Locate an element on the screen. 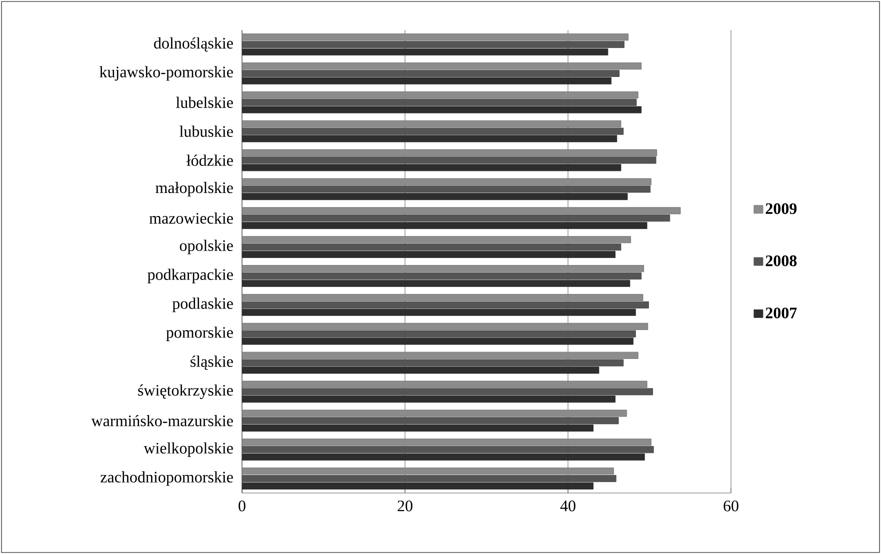 Image resolution: width=881 pixels, height=554 pixels. x-tick-label: 0 is located at coordinates (242, 506).